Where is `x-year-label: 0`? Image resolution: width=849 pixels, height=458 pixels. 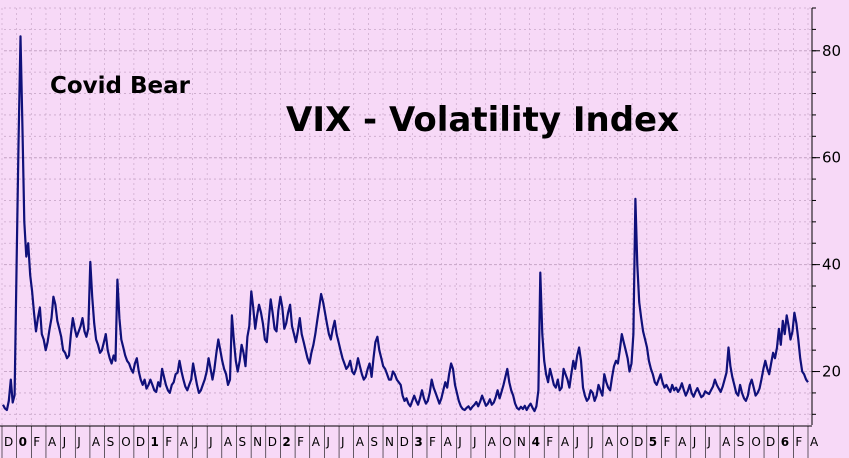 x-year-label: 0 is located at coordinates (23, 442).